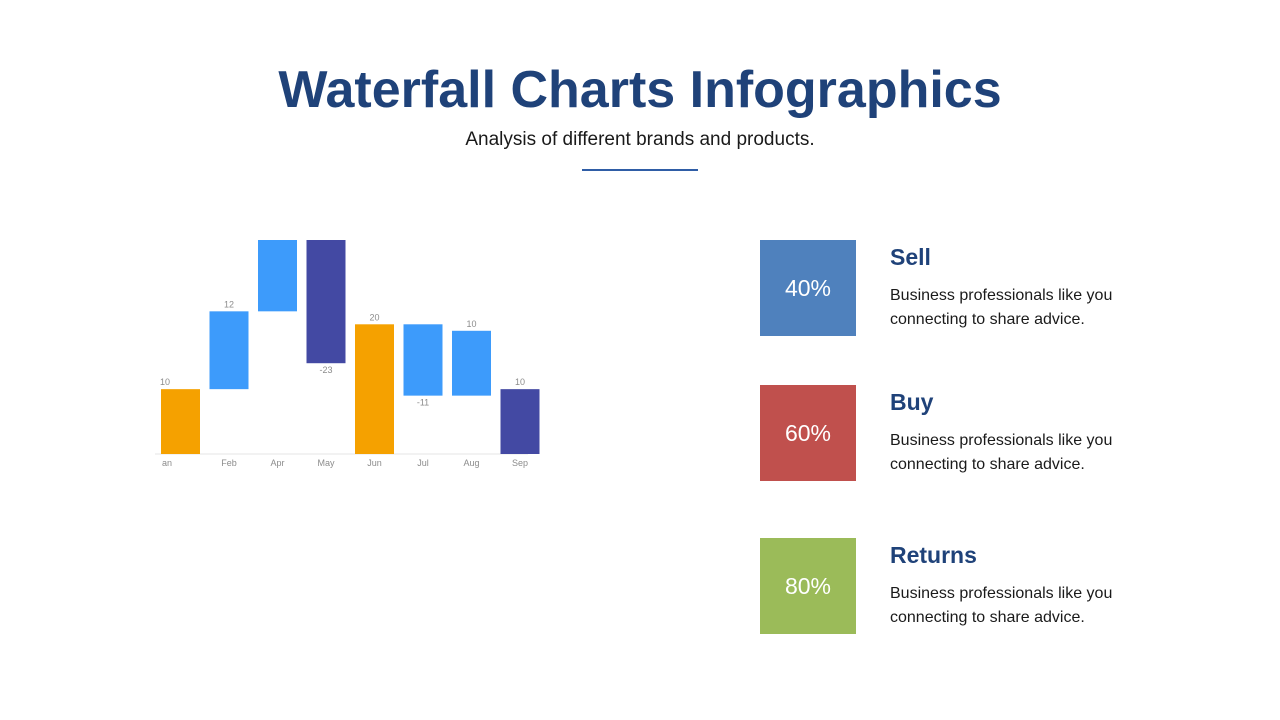 This screenshot has height=720, width=1280. What do you see at coordinates (640, 170) in the screenshot?
I see `title-divider` at bounding box center [640, 170].